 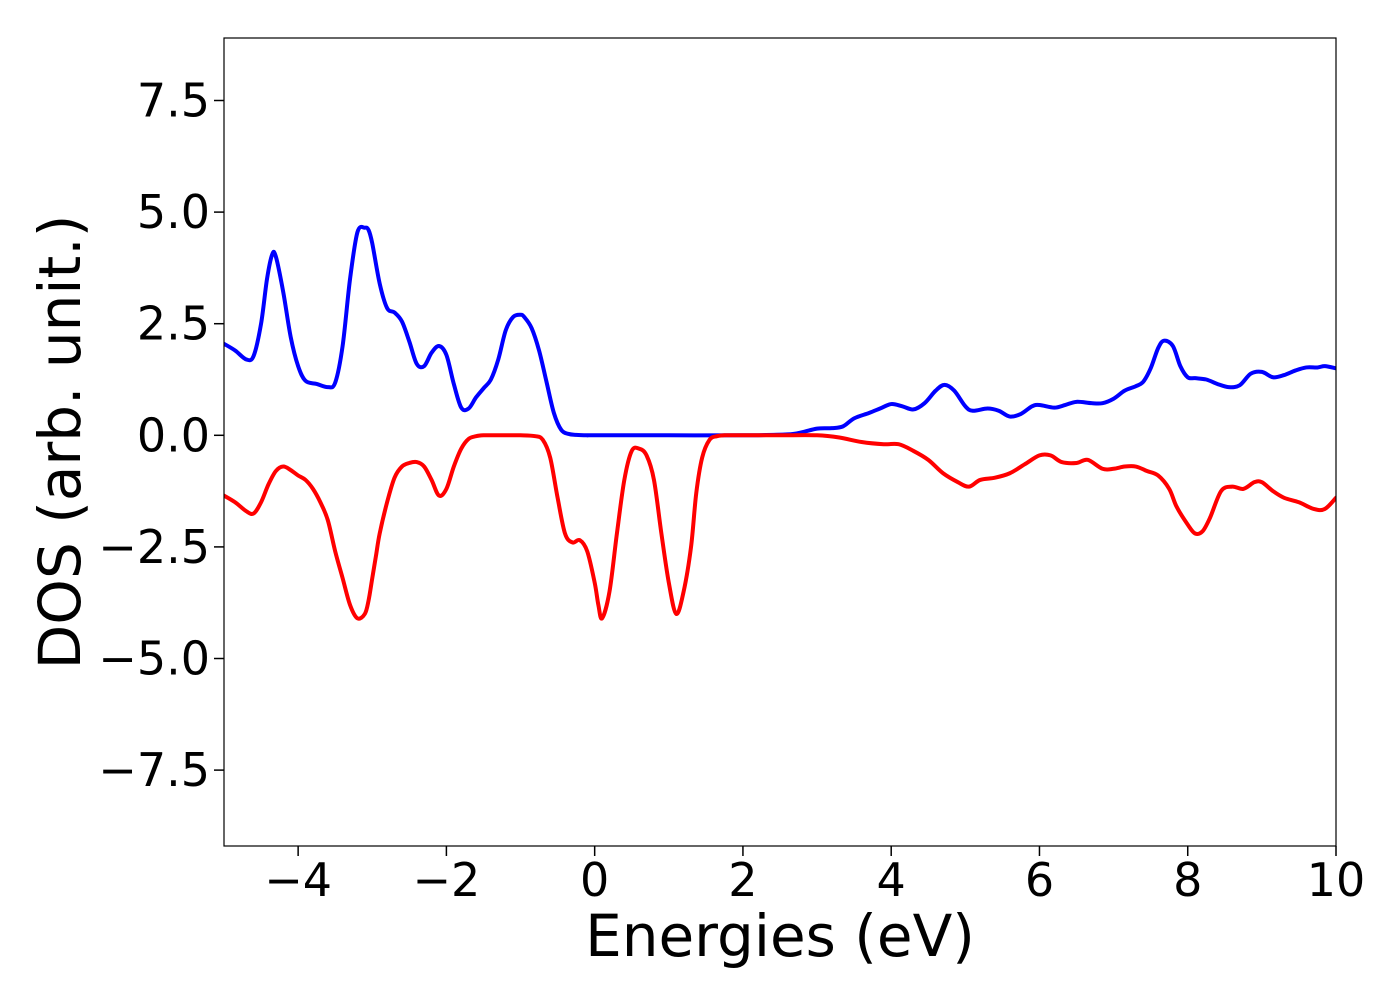 I want to click on x-tick-label: 0, so click(x=594, y=880).